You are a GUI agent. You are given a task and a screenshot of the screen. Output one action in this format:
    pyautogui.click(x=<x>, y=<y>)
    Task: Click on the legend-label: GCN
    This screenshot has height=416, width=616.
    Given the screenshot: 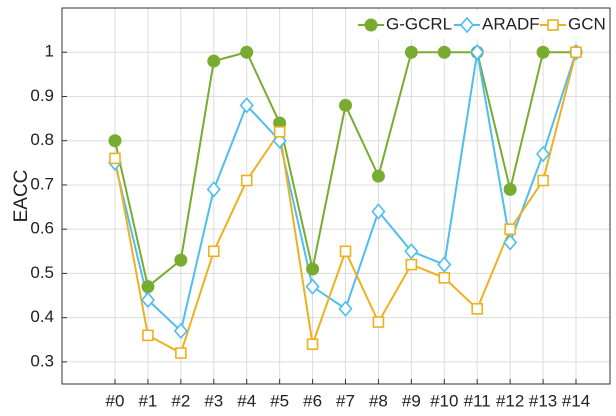 What is the action you would take?
    pyautogui.click(x=587, y=23)
    